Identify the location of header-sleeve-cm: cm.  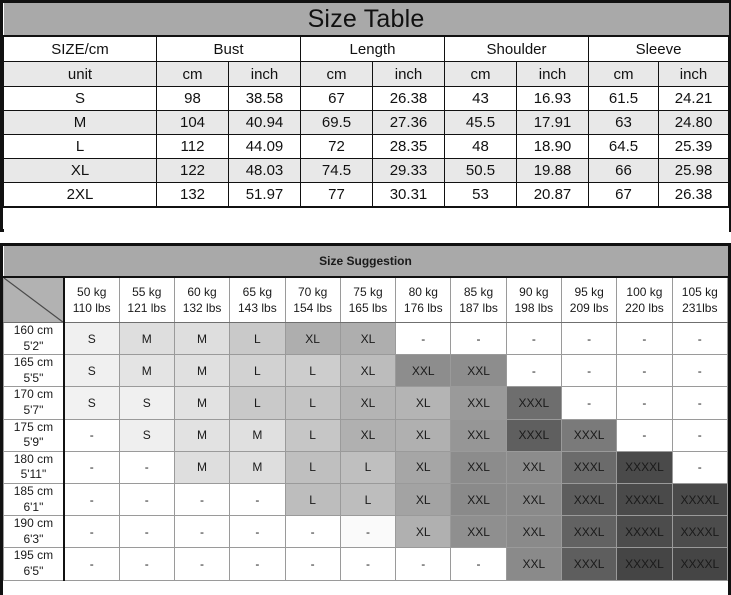
(623, 74).